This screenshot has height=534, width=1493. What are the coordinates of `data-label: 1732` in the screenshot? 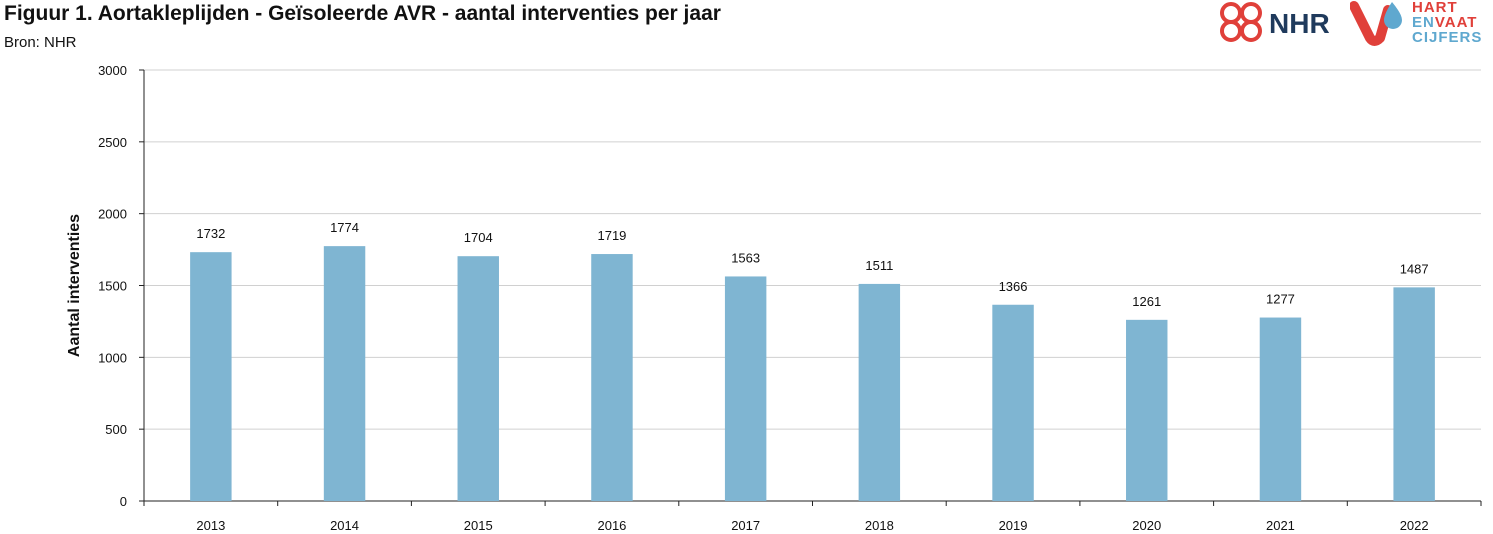 It's located at (210, 233).